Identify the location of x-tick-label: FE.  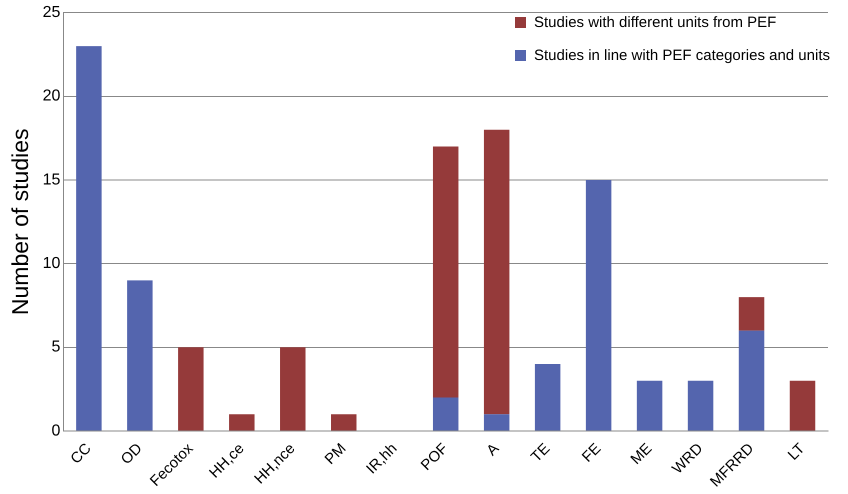
(591, 453).